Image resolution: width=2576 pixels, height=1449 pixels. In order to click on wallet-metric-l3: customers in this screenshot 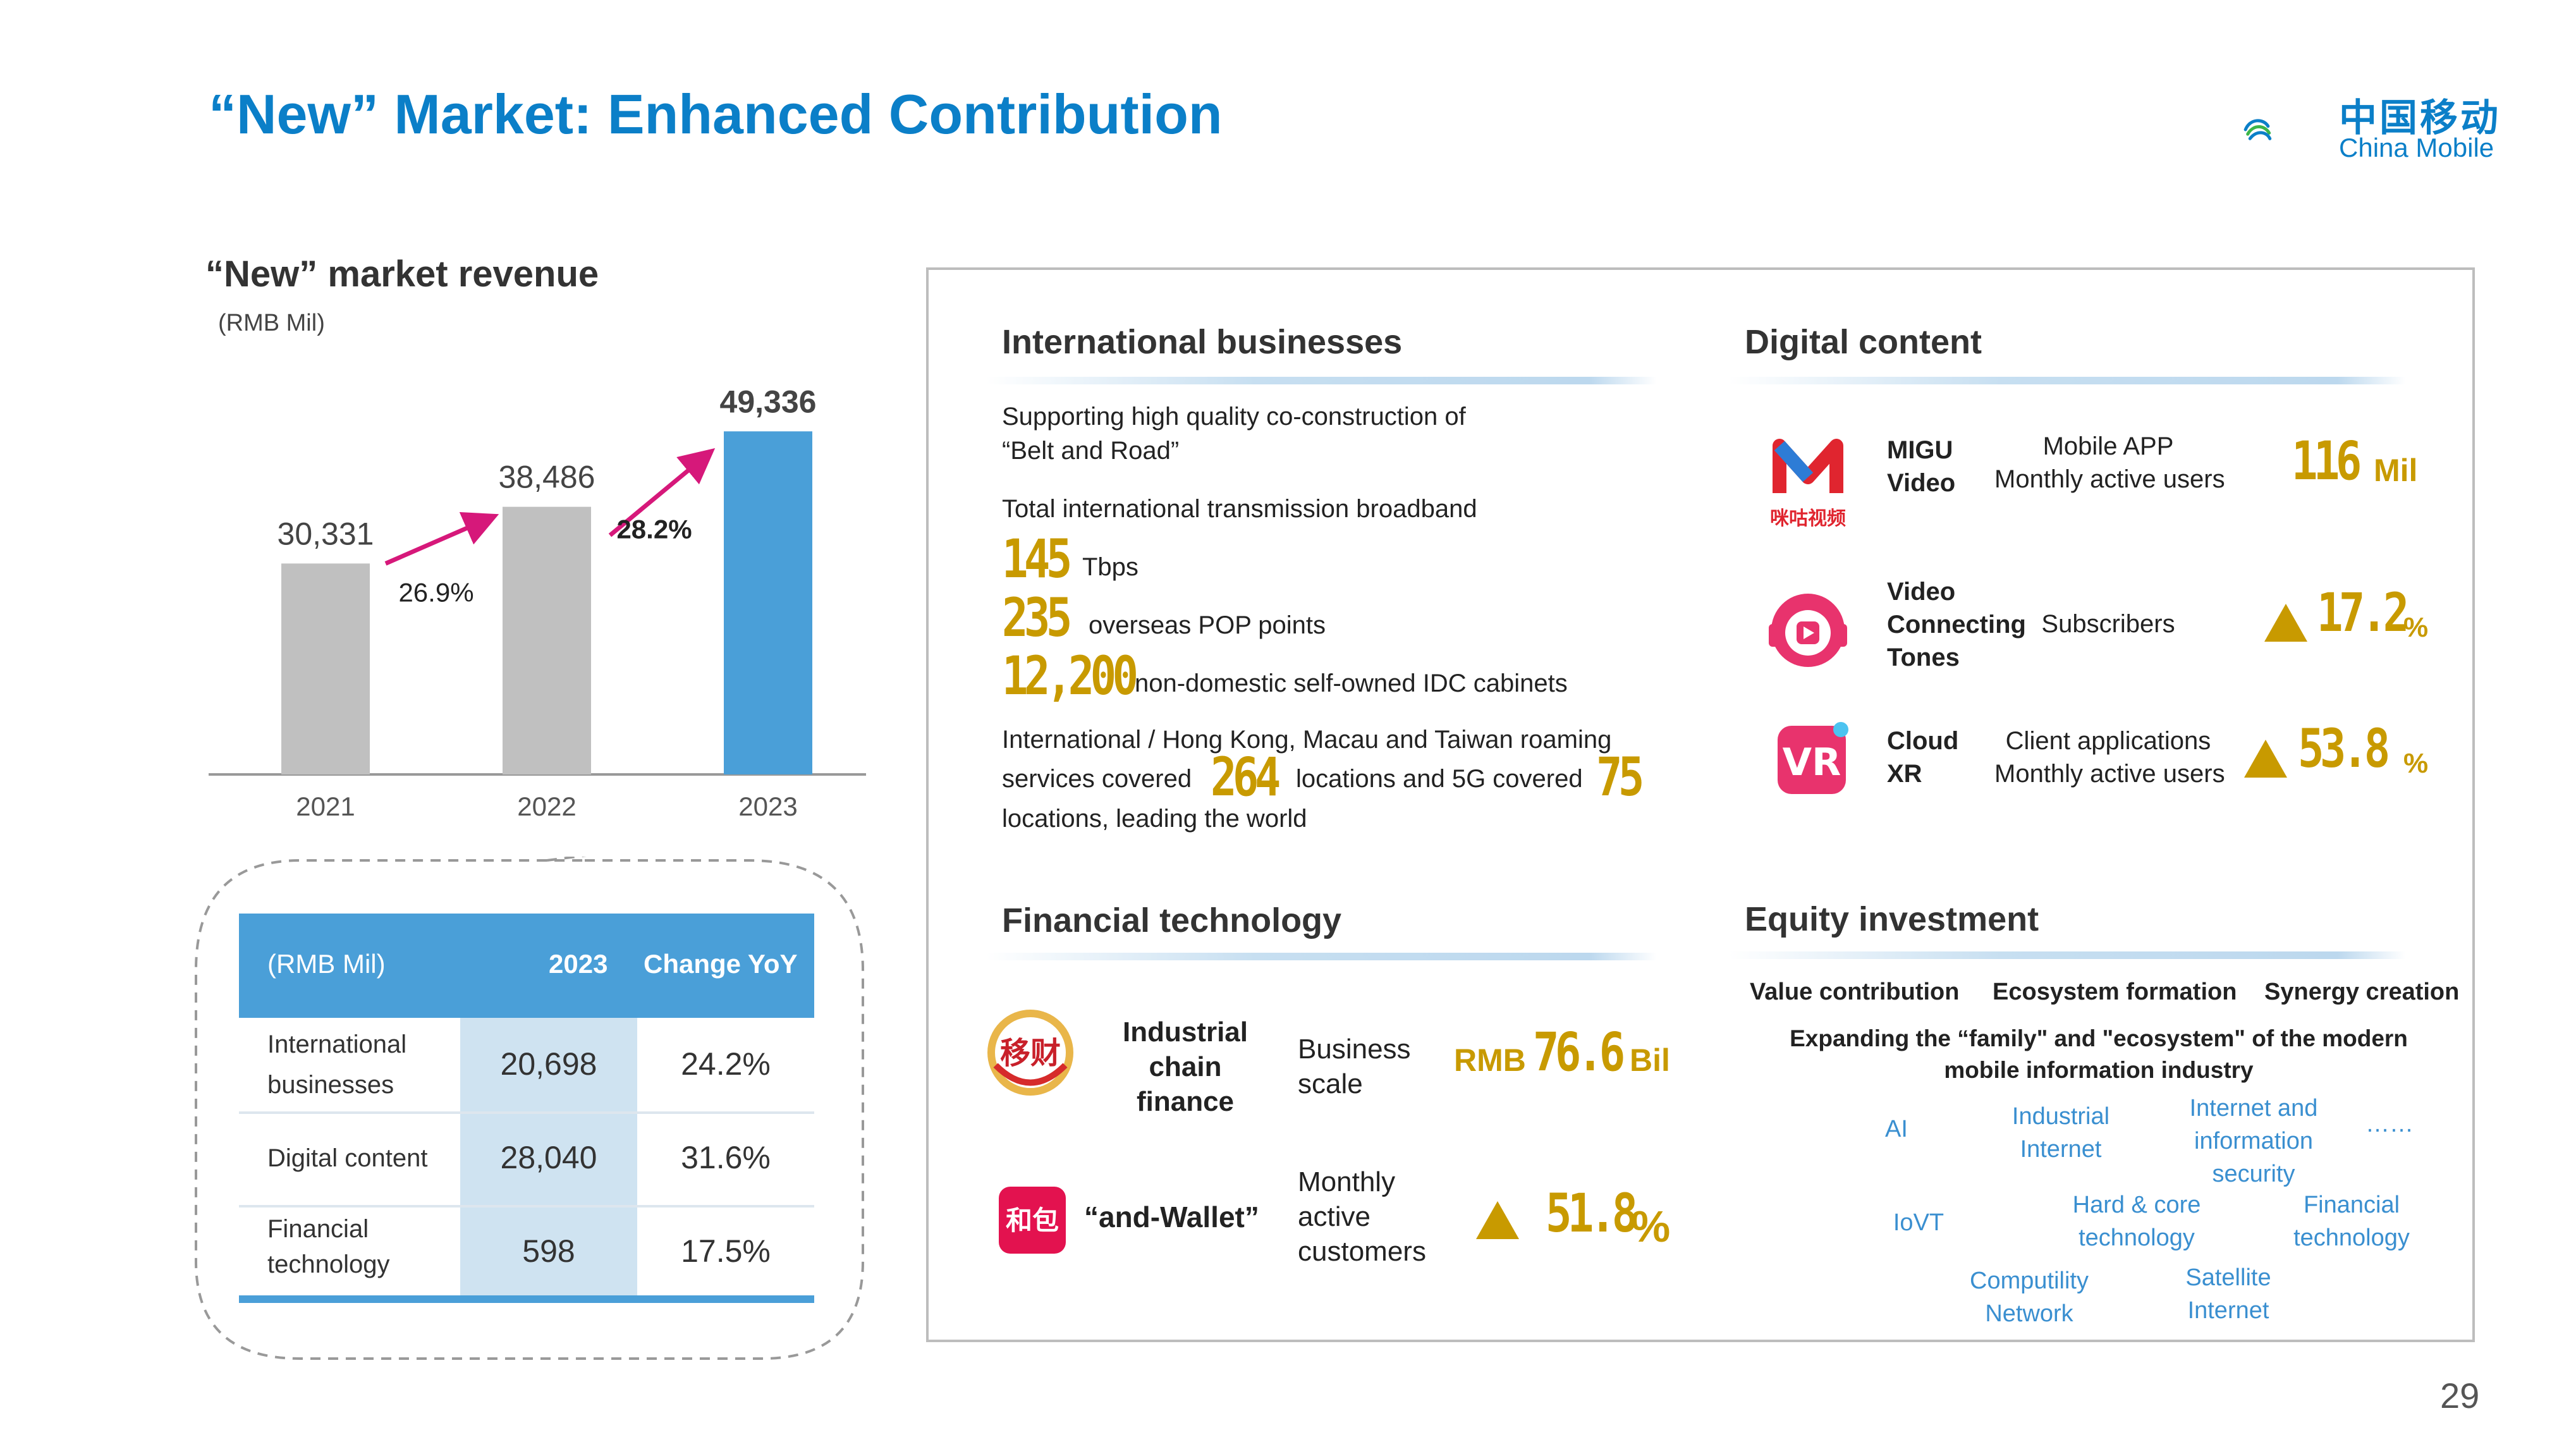, I will do `click(1362, 1251)`.